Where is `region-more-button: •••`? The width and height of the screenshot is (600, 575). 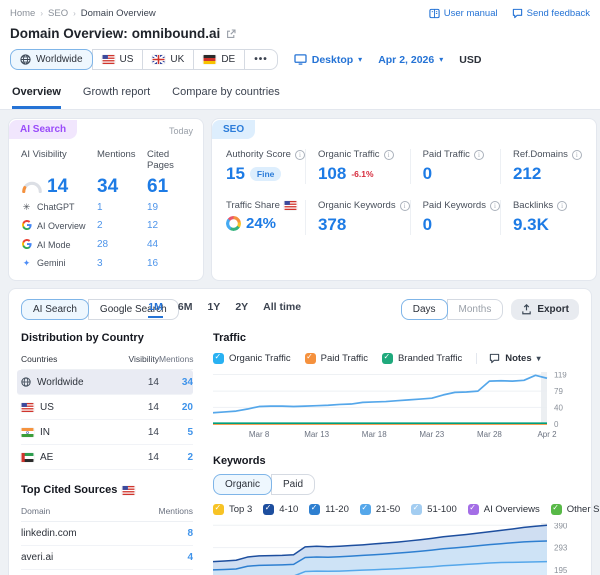
region-more-button: ••• is located at coordinates (261, 59).